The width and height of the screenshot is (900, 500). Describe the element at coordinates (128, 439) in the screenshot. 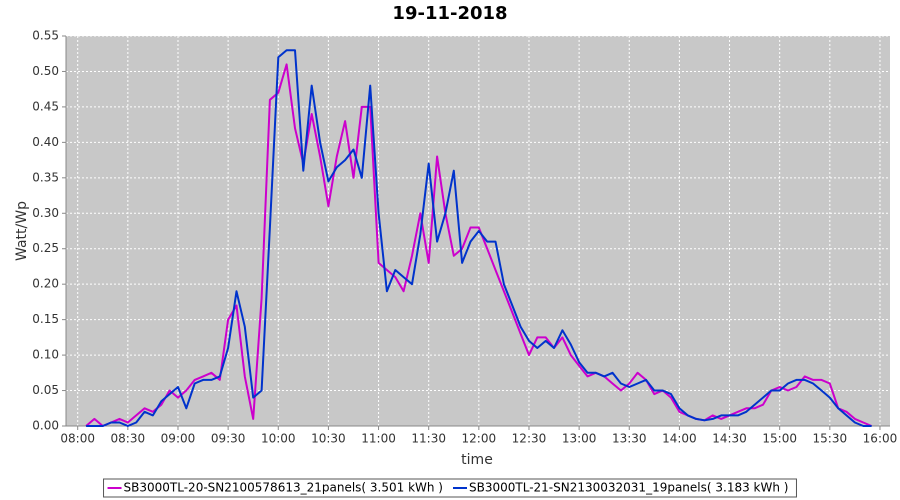

I see `x-tick-label: 08:30` at that location.